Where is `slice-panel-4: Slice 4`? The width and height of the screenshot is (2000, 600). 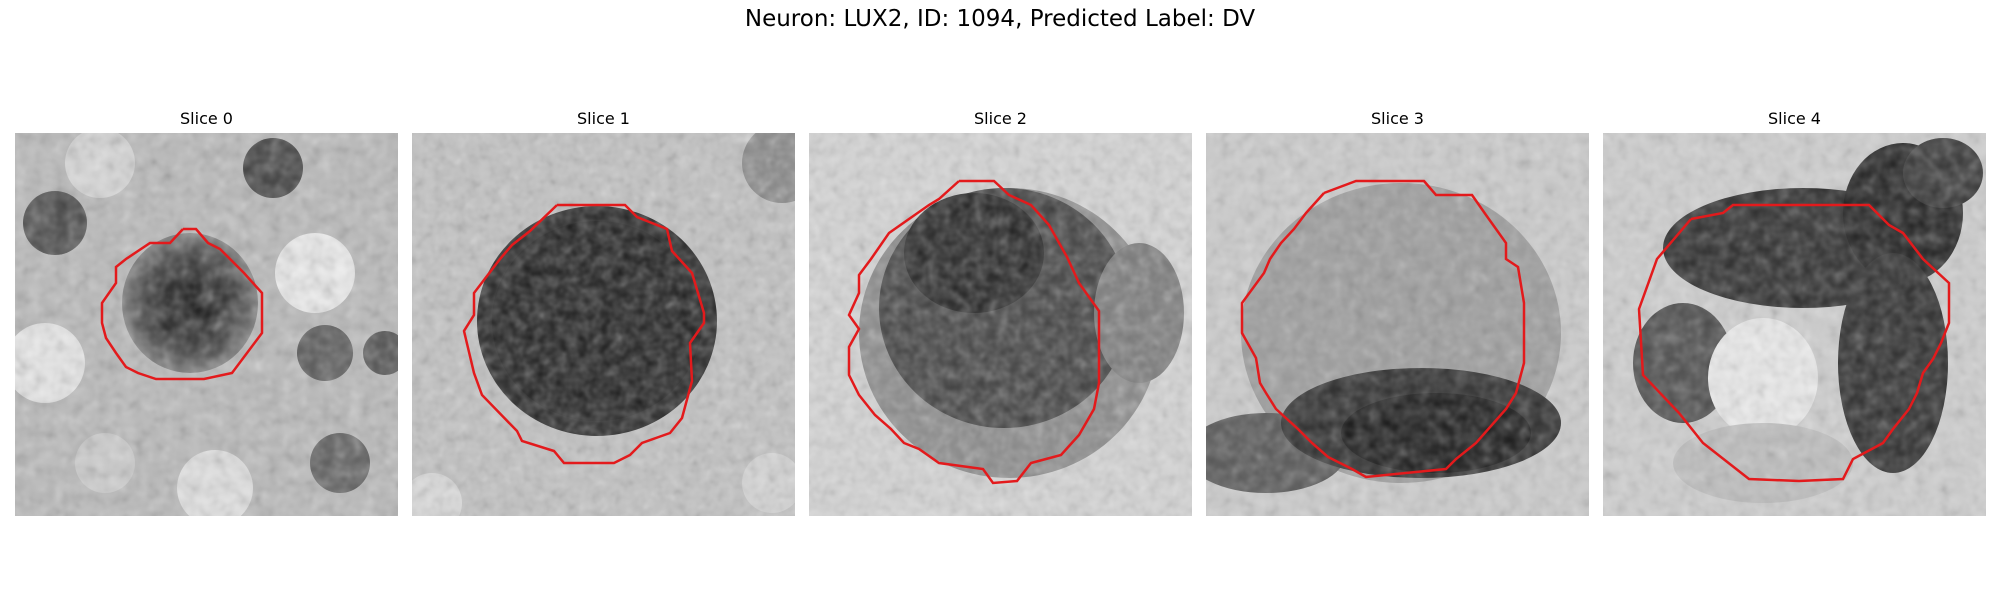
slice-panel-4: Slice 4 is located at coordinates (1794, 312).